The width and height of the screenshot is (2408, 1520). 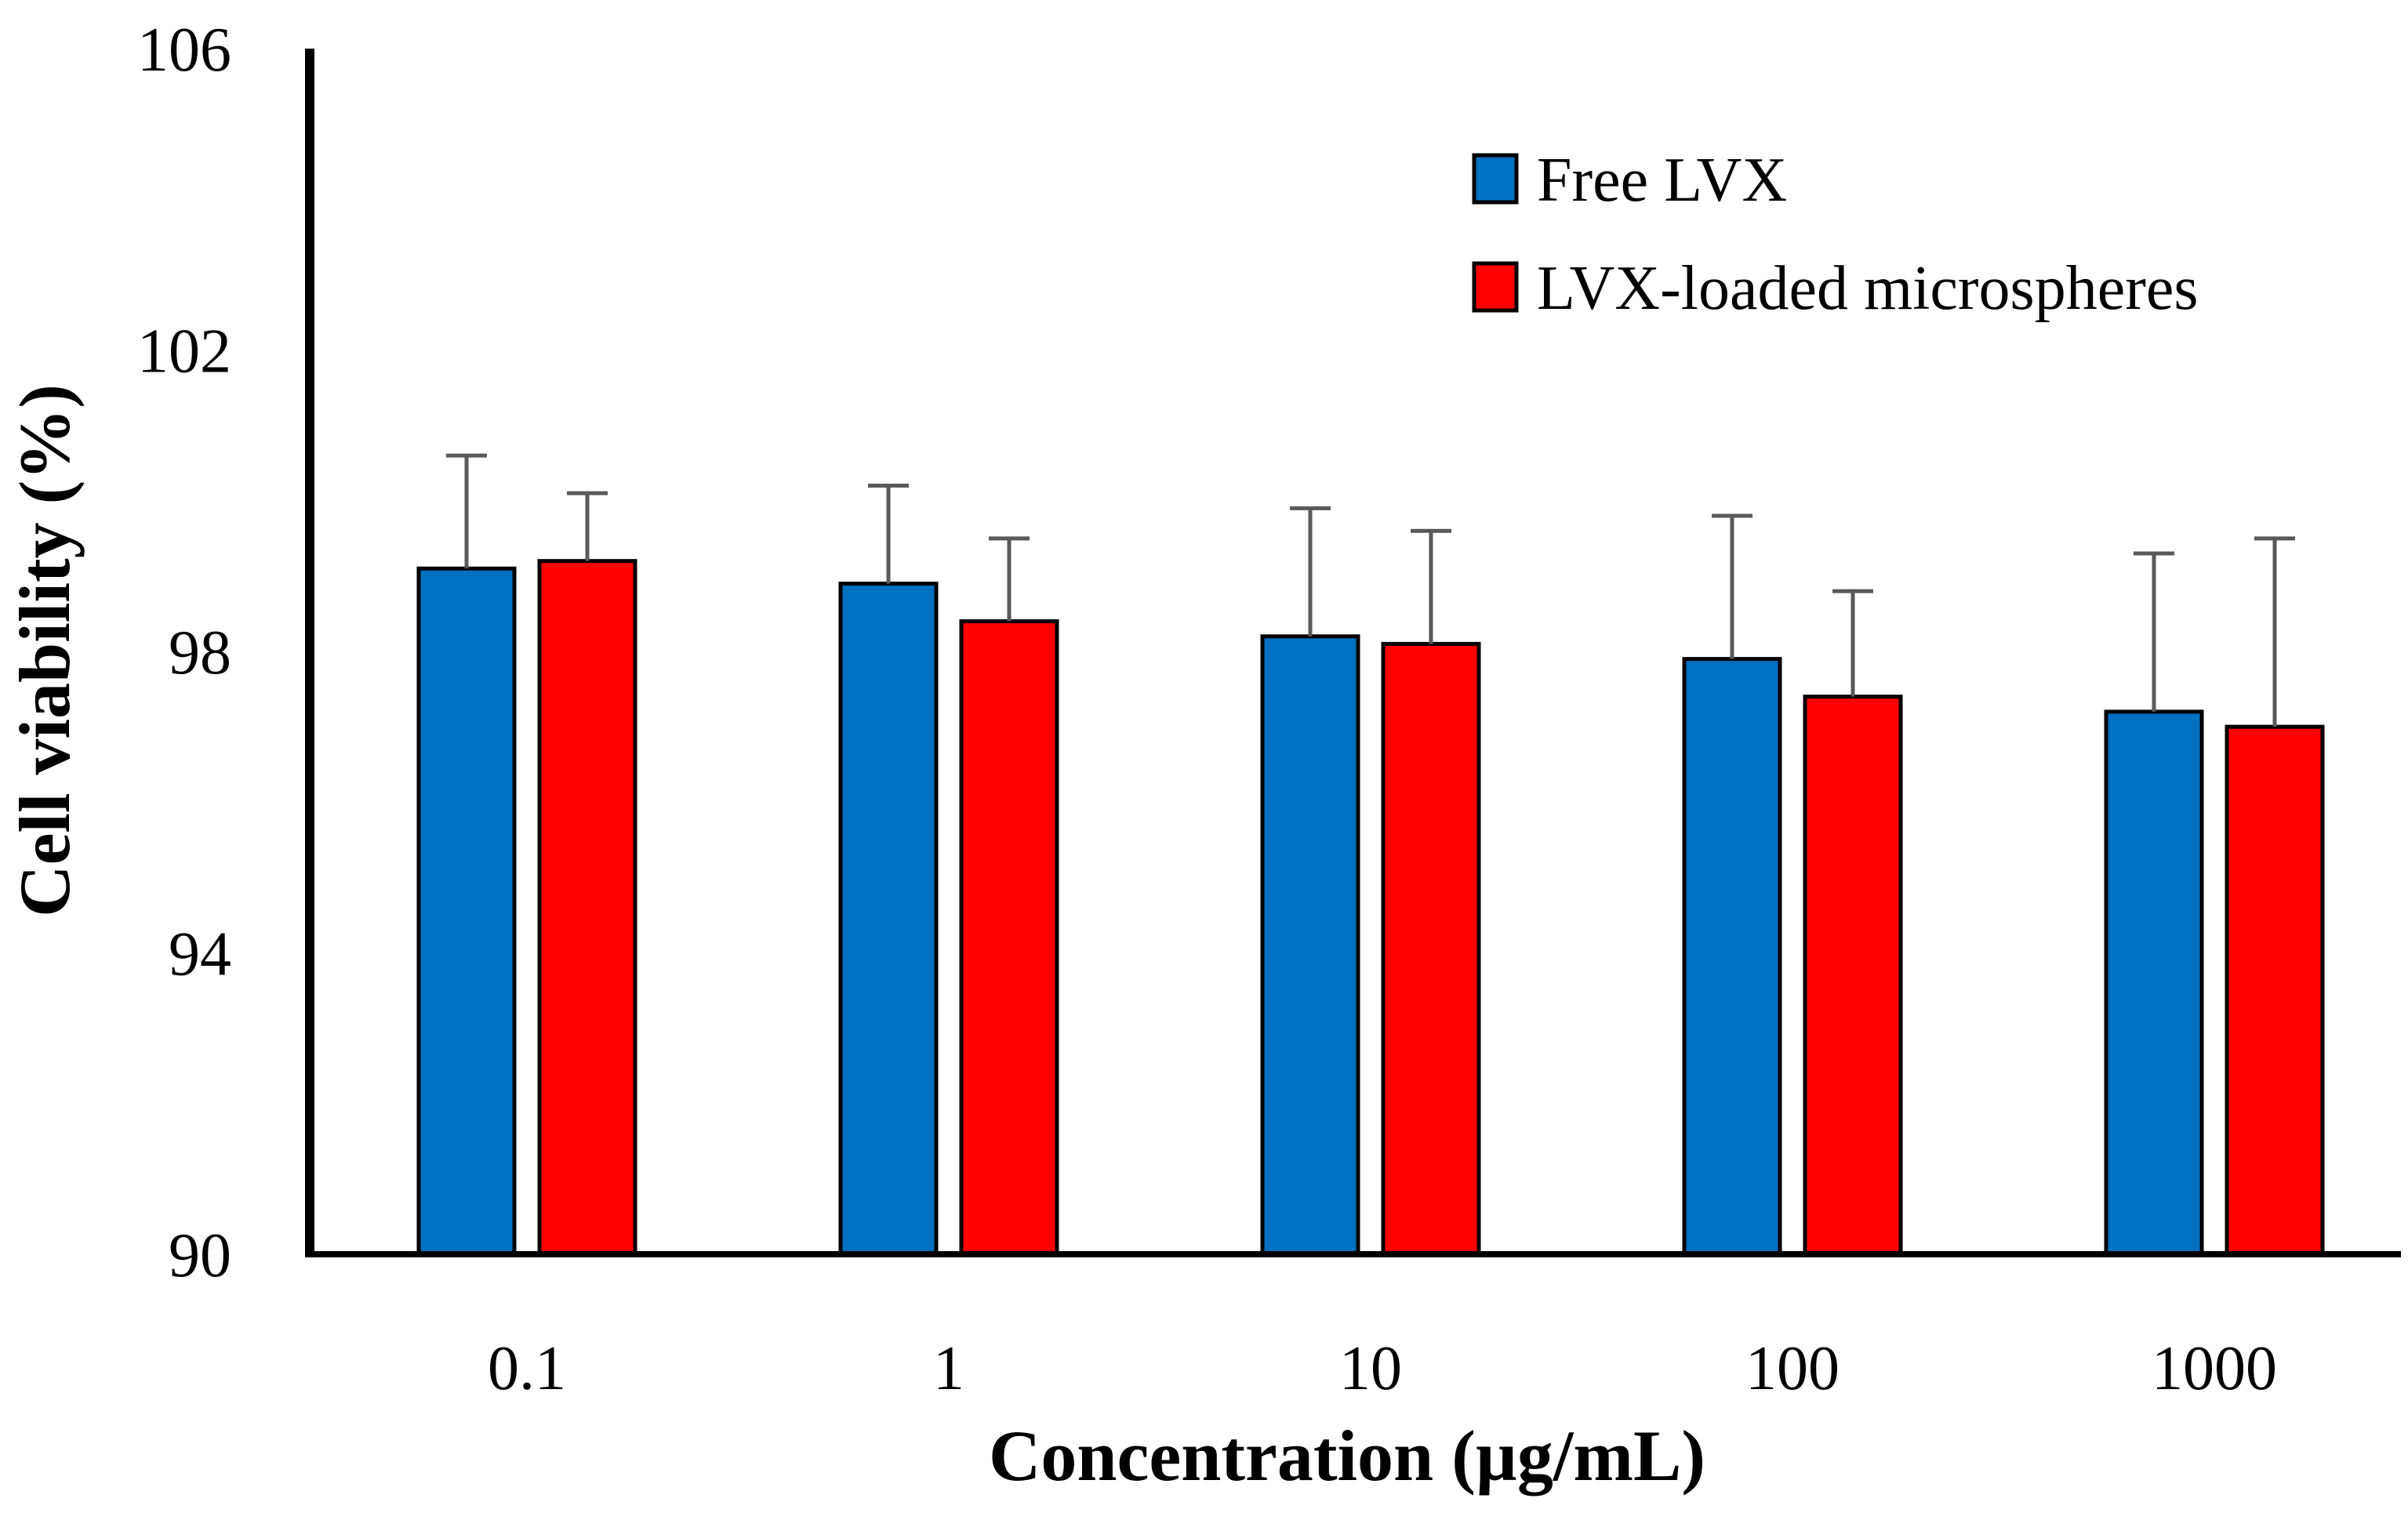 What do you see at coordinates (45, 650) in the screenshot?
I see `y-axis-title: Cell viability (%)` at bounding box center [45, 650].